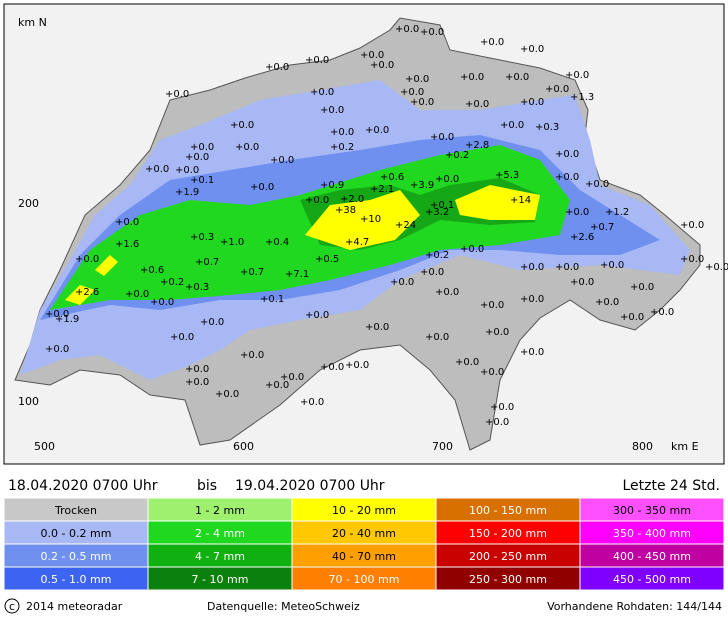 Image resolution: width=728 pixels, height=622 pixels. Describe the element at coordinates (76, 533) in the screenshot. I see `legend-label: 0.0 - 0.2 mm` at that location.